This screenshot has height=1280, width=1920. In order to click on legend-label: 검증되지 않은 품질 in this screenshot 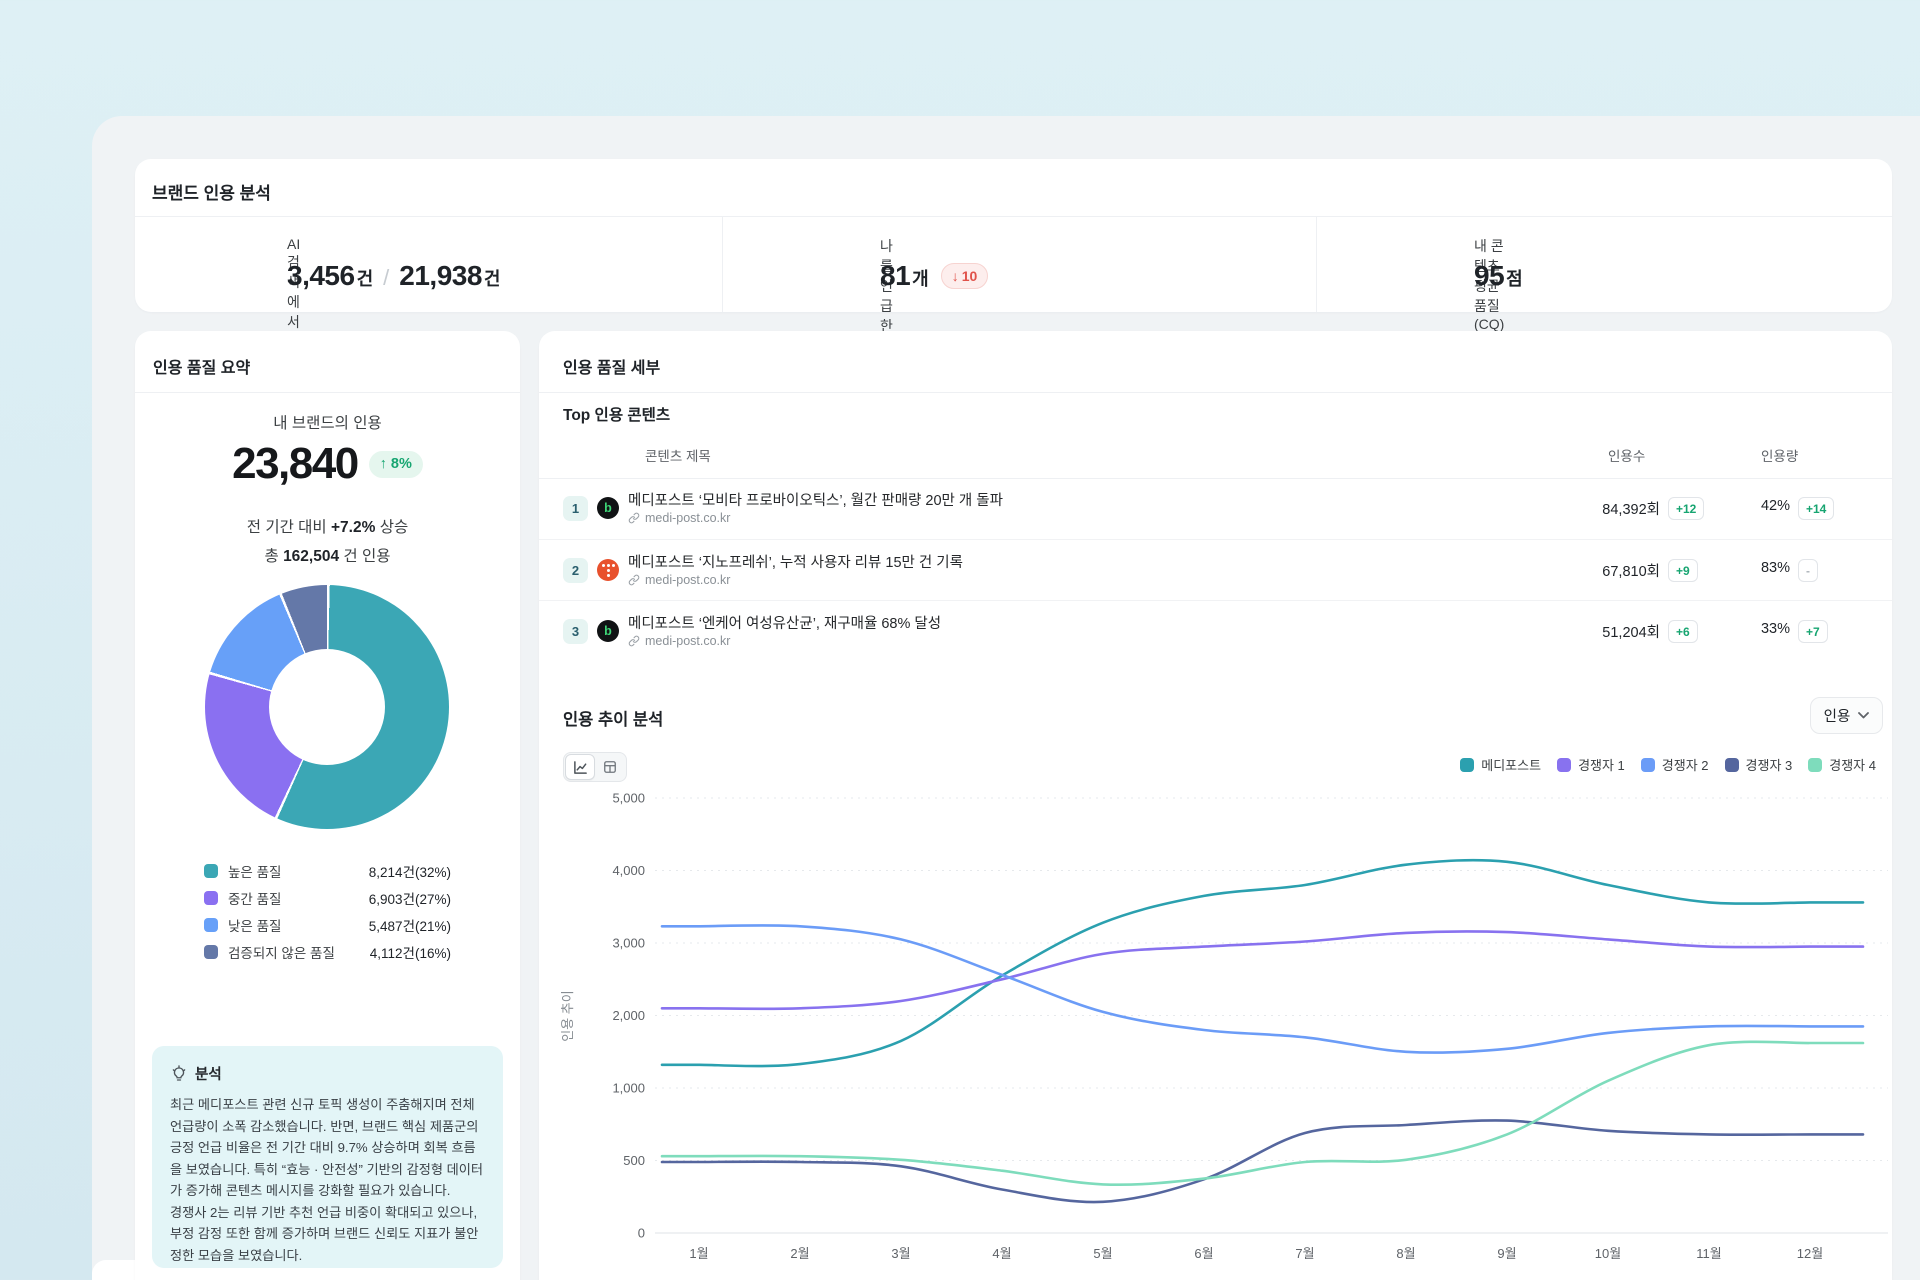, I will do `click(281, 953)`.